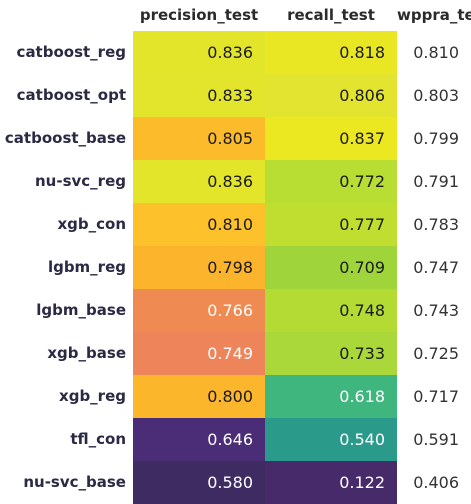 The image size is (471, 504). I want to click on cell-xgb-con-recall-test: 0.777, so click(331, 224).